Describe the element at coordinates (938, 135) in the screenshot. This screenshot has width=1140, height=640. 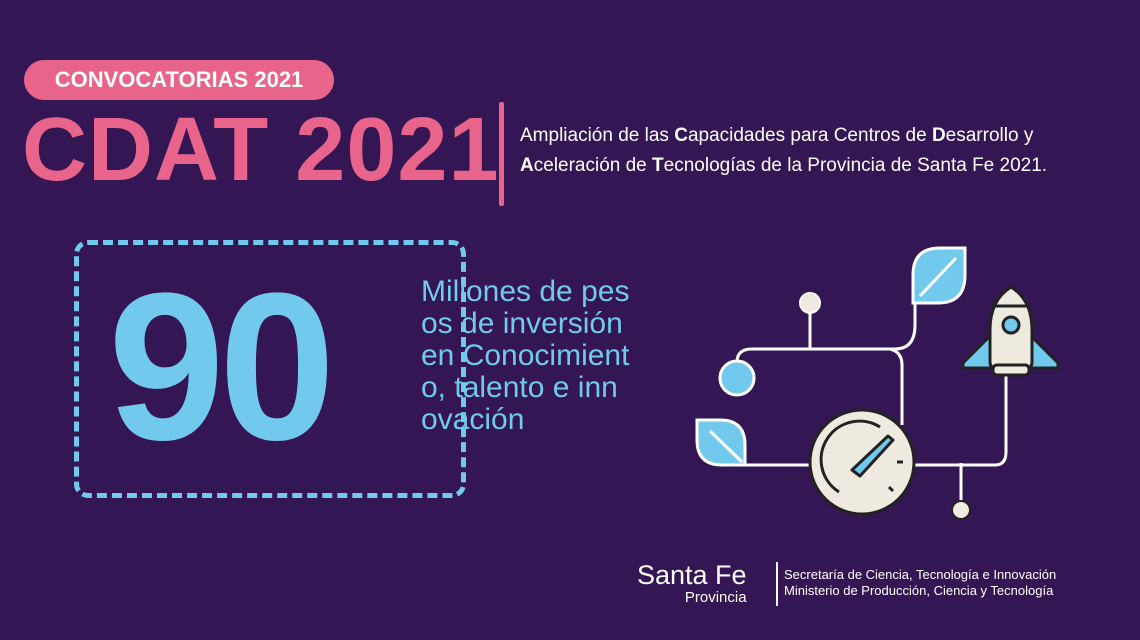
I see `initial-letter: D` at that location.